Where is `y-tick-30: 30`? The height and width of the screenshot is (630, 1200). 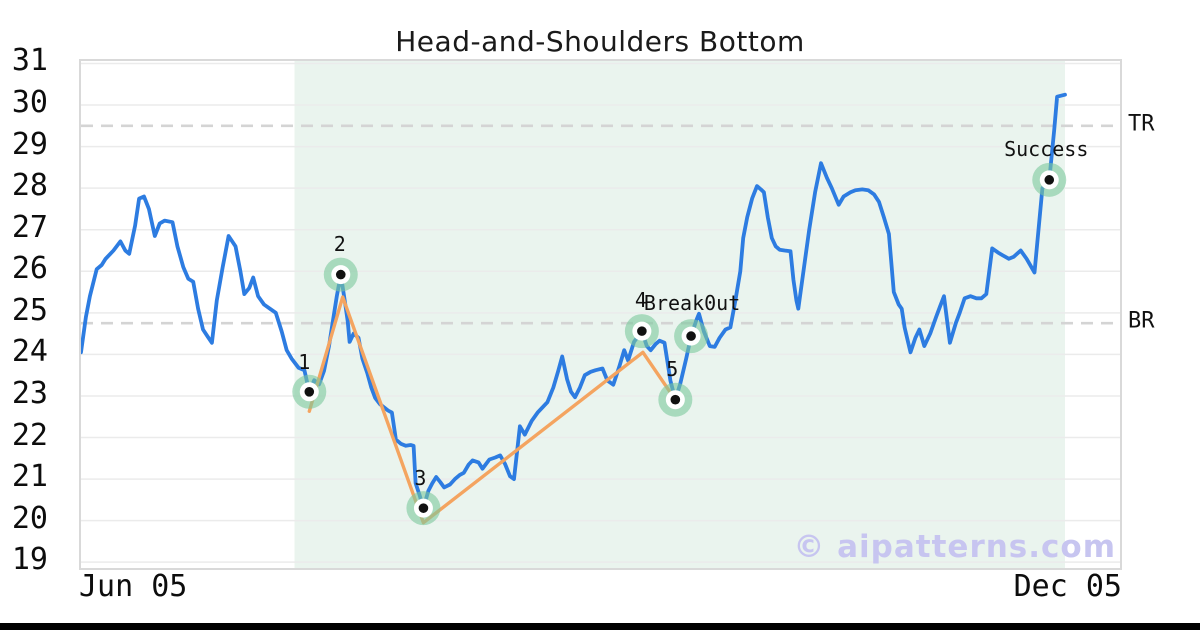 y-tick-30: 30 is located at coordinates (29, 103).